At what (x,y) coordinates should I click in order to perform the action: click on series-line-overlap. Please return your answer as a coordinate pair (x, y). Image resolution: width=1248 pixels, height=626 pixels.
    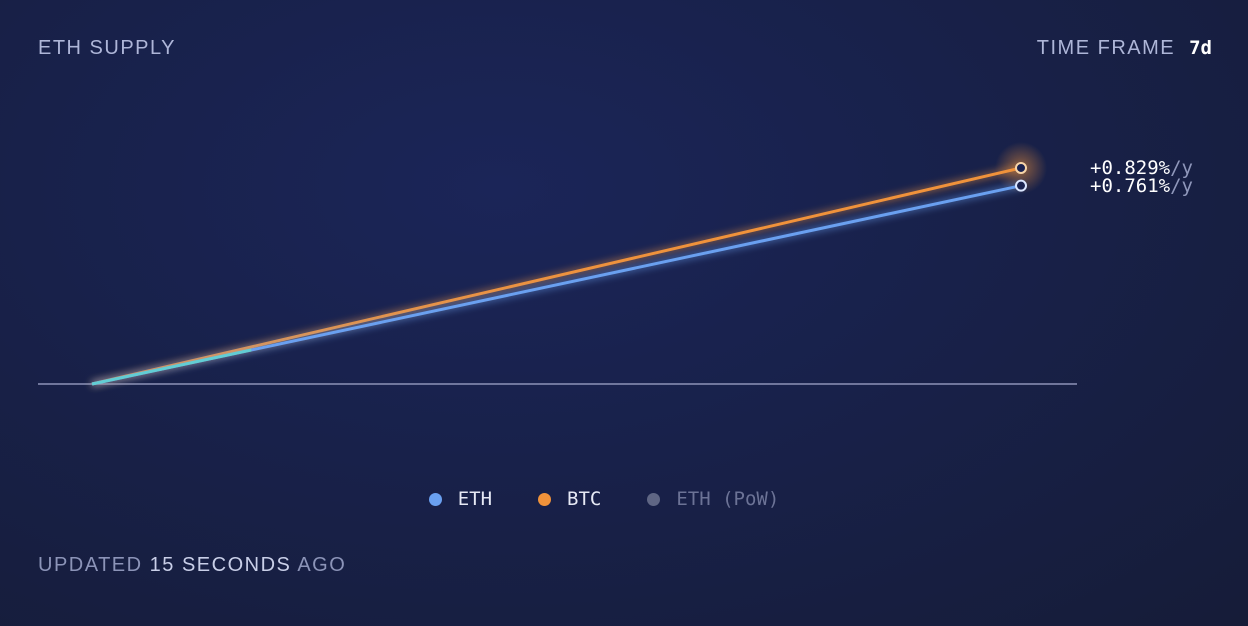
    Looking at the image, I should click on (171, 367).